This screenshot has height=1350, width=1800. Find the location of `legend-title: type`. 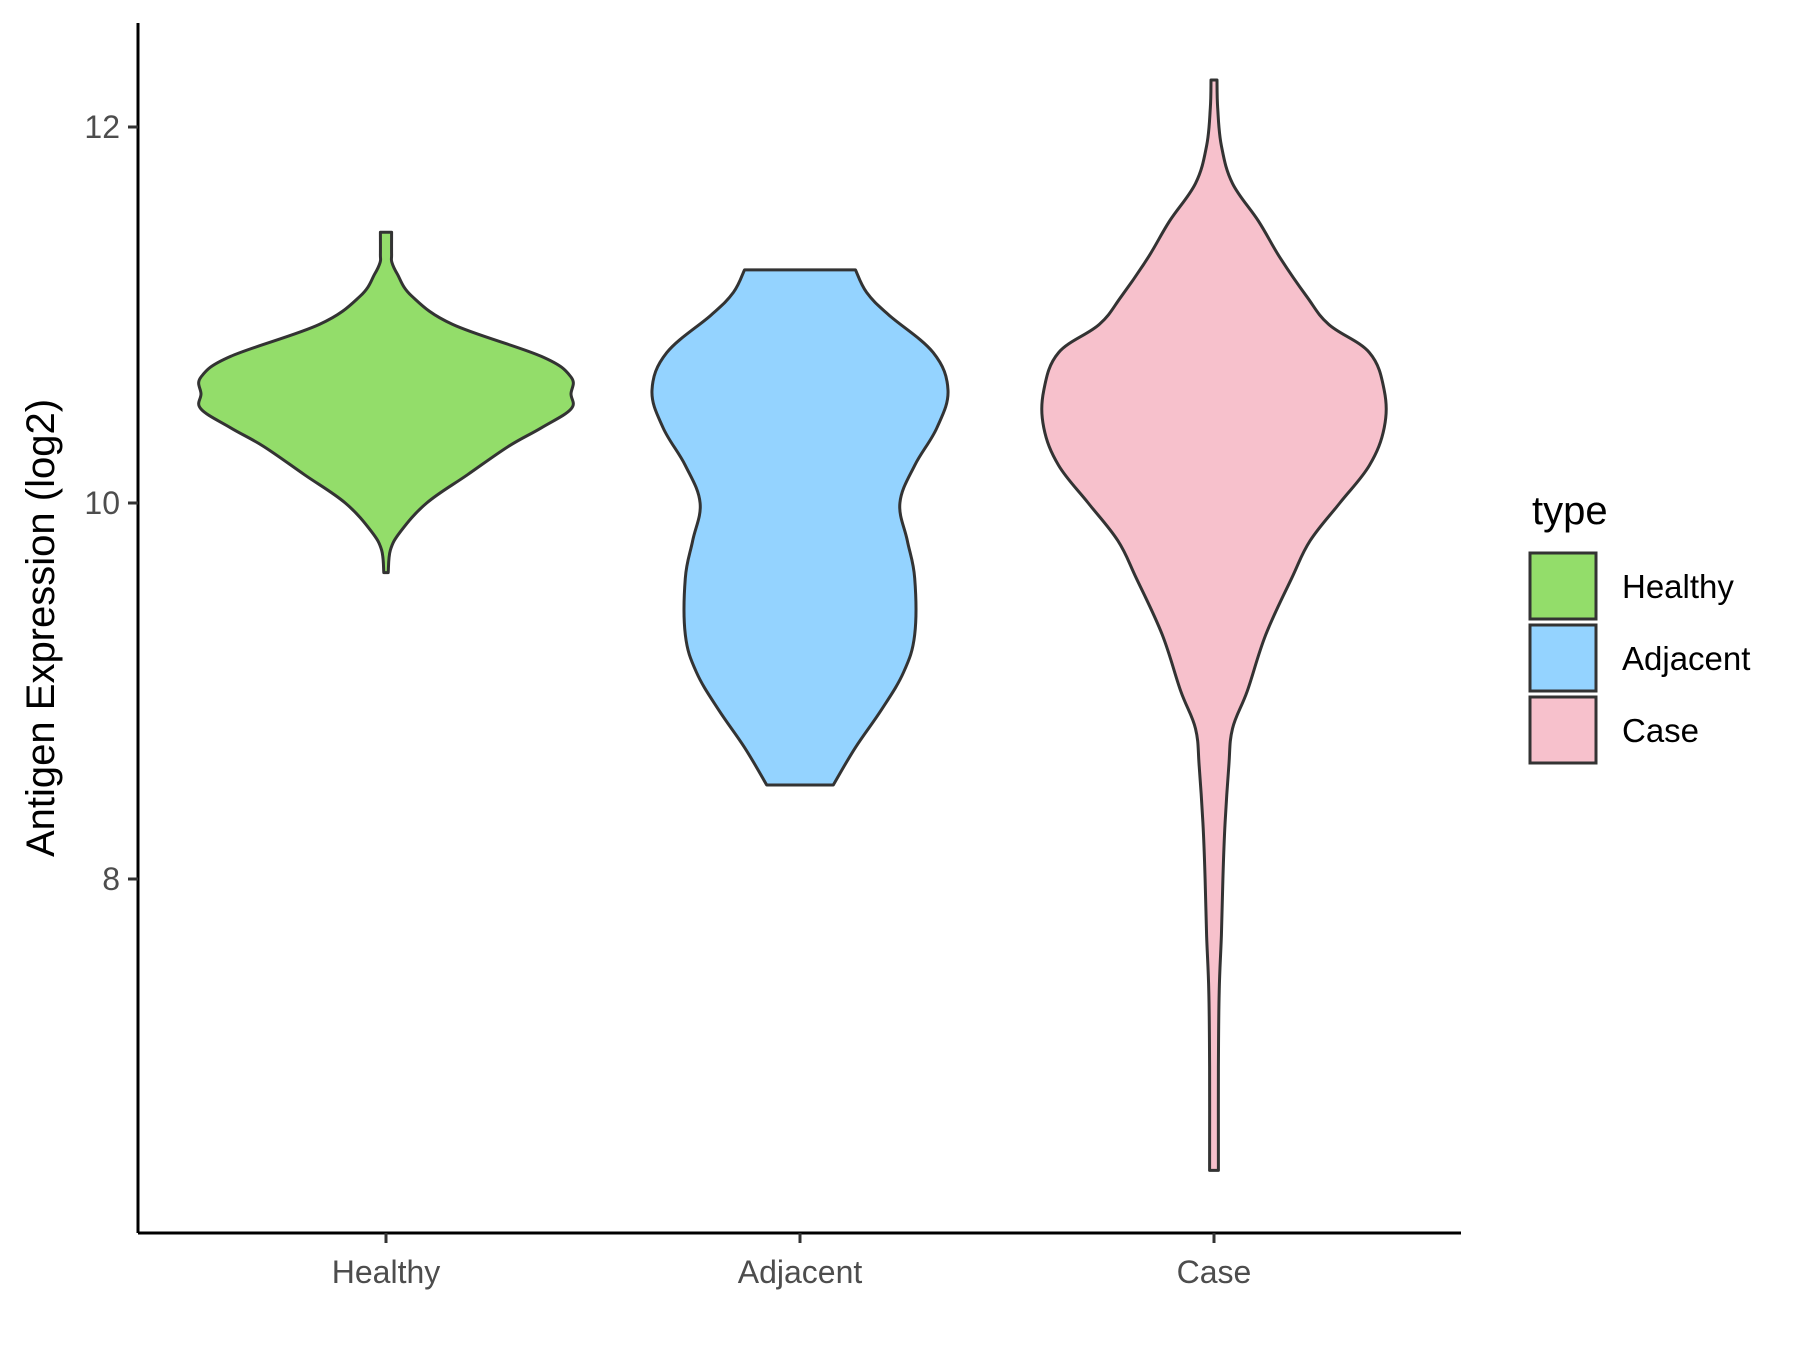

legend-title: type is located at coordinates (1570, 511).